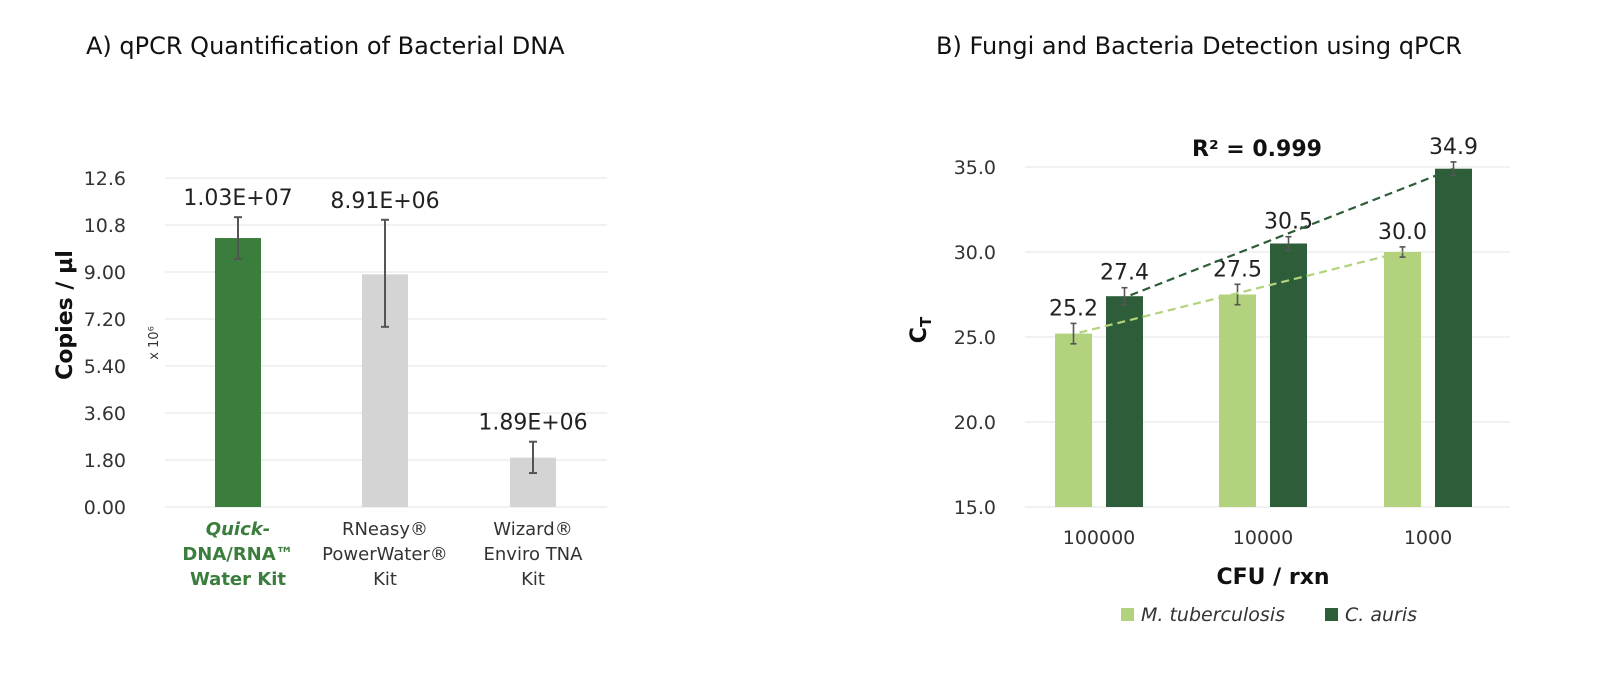 Image resolution: width=1608 pixels, height=675 pixels. What do you see at coordinates (975, 423) in the screenshot?
I see `chart-b-y-tick-label: 20.0` at bounding box center [975, 423].